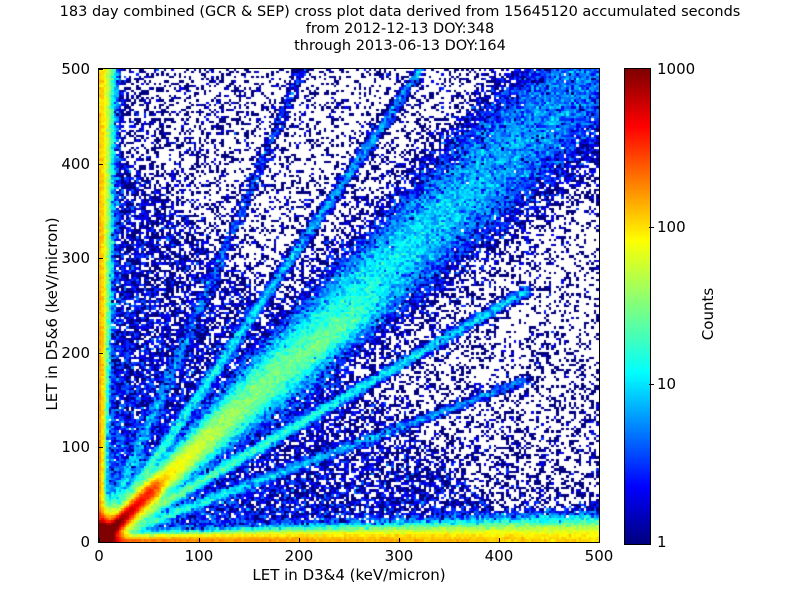 The height and width of the screenshot is (600, 800). What do you see at coordinates (667, 384) in the screenshot?
I see `colorbar-ticklabel-10: 10` at bounding box center [667, 384].